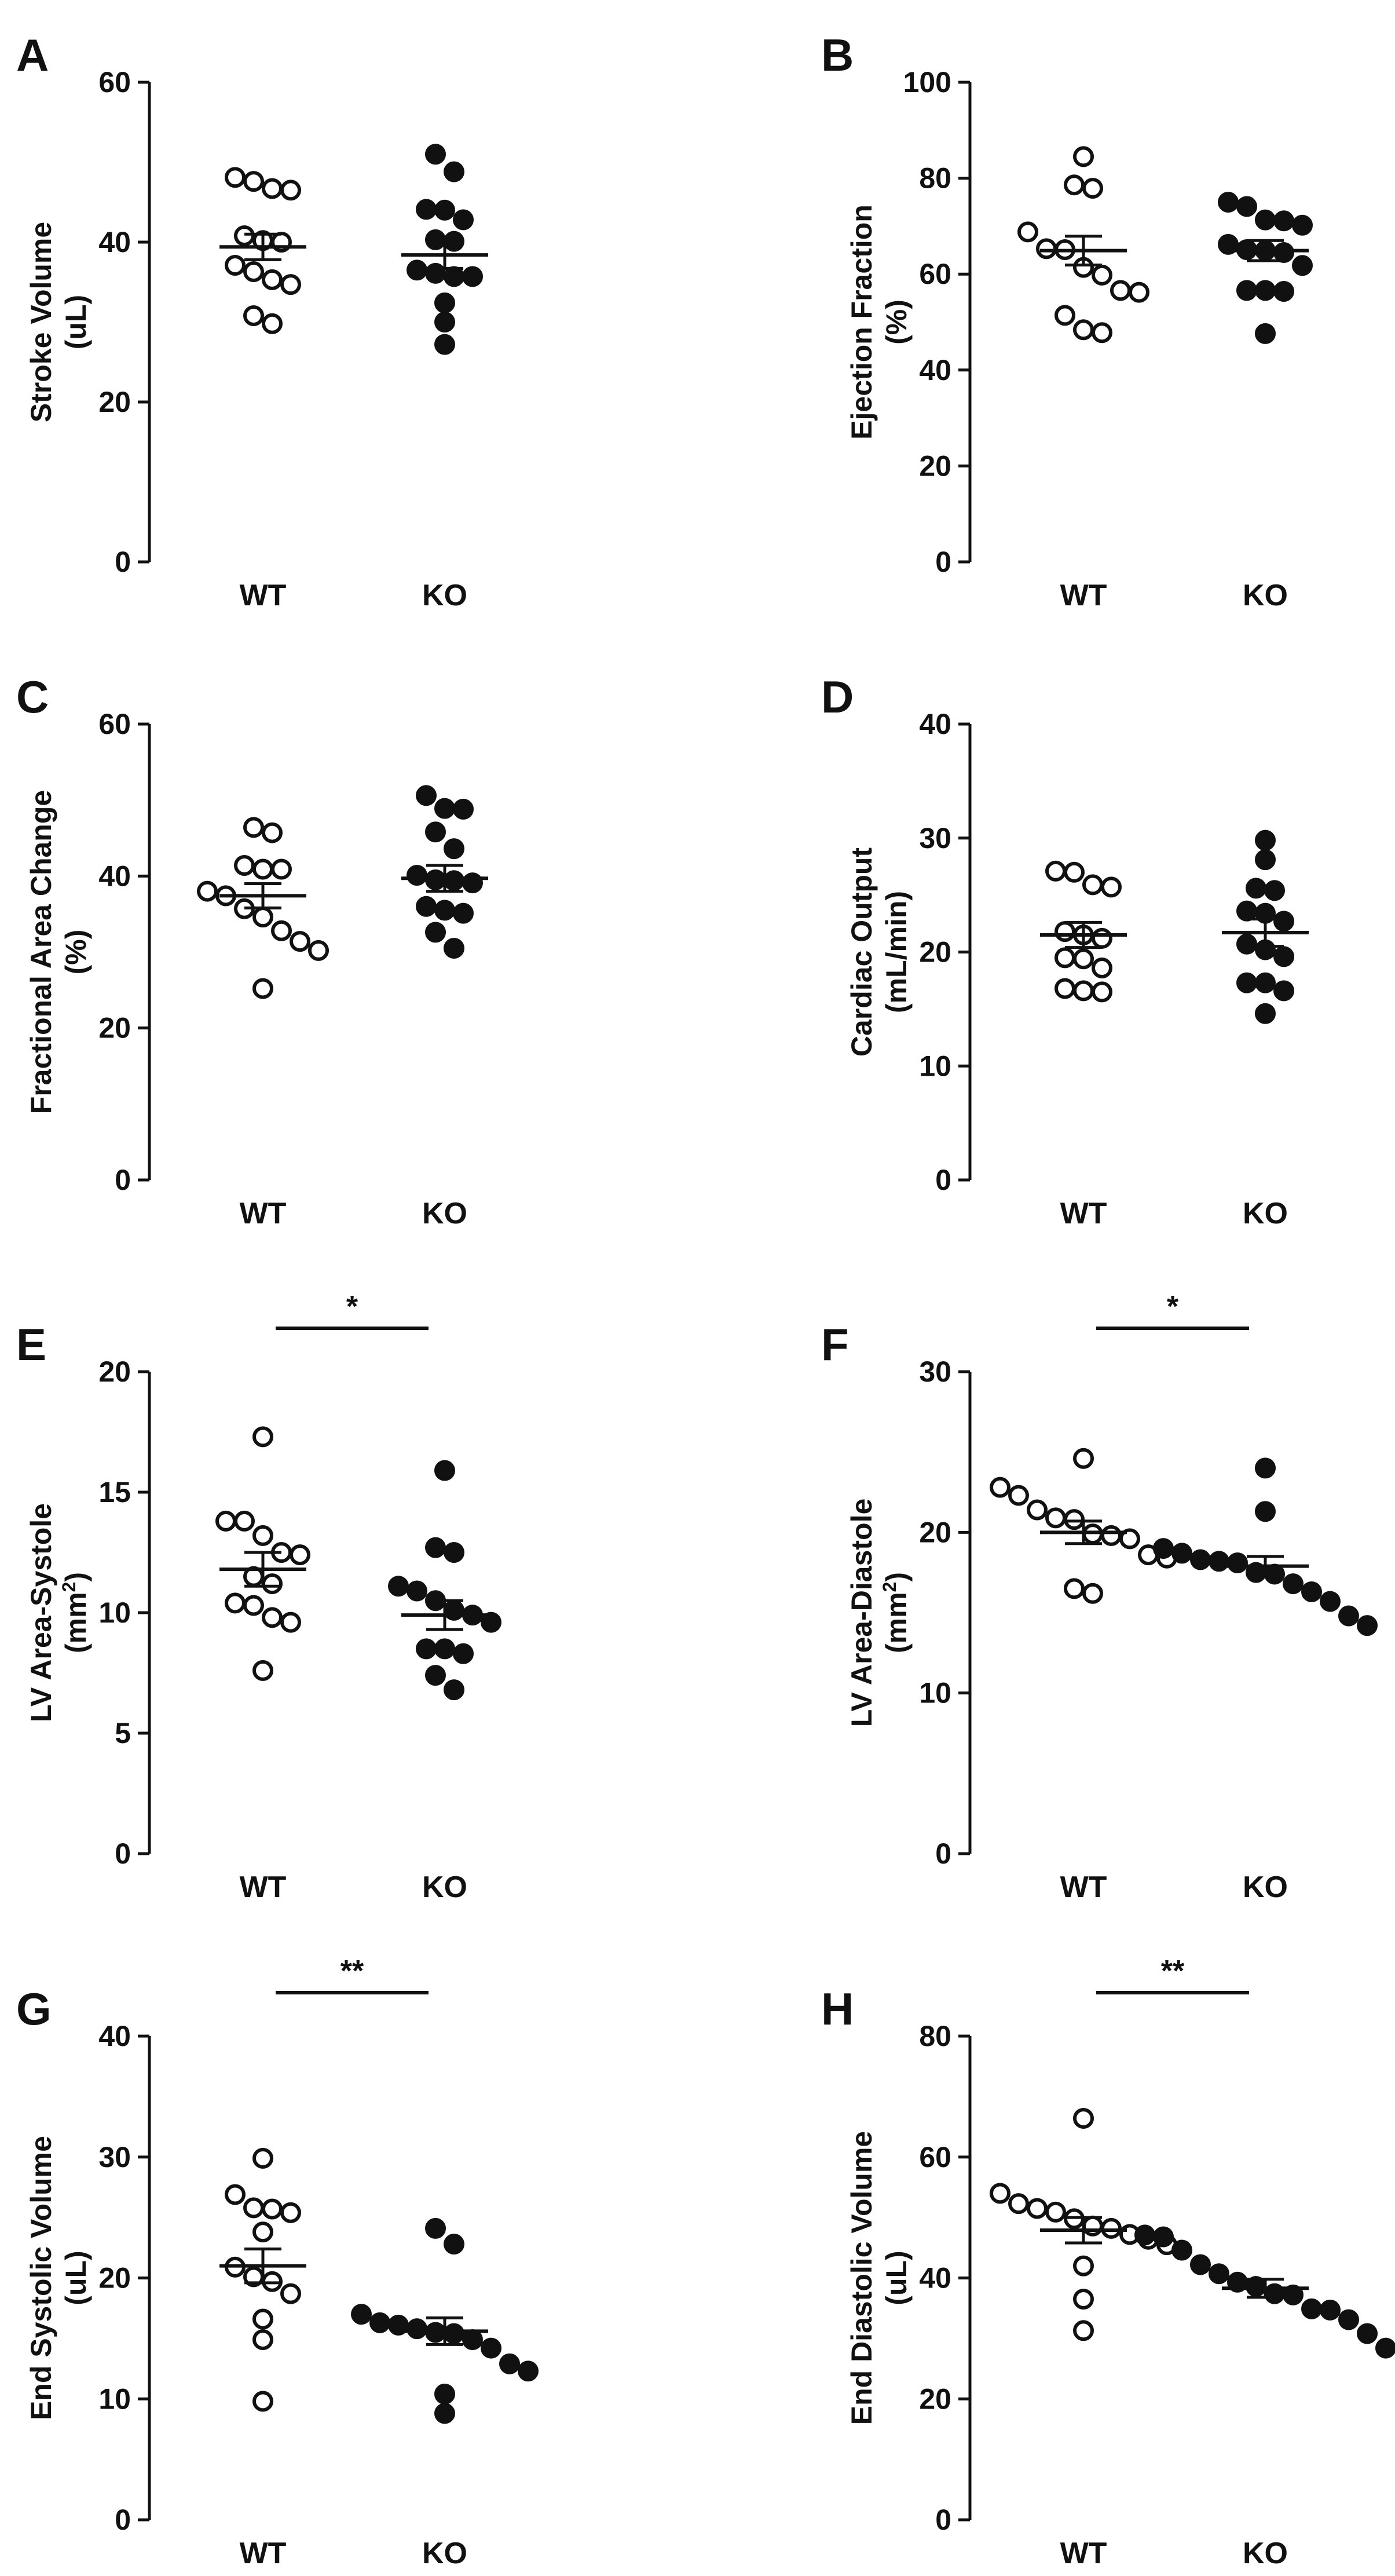 The height and width of the screenshot is (2576, 1395). What do you see at coordinates (277, 2262) in the screenshot?
I see `panel-g: G 0 10 20 30 40 End Systolic Volume (uL) WT KO **` at bounding box center [277, 2262].